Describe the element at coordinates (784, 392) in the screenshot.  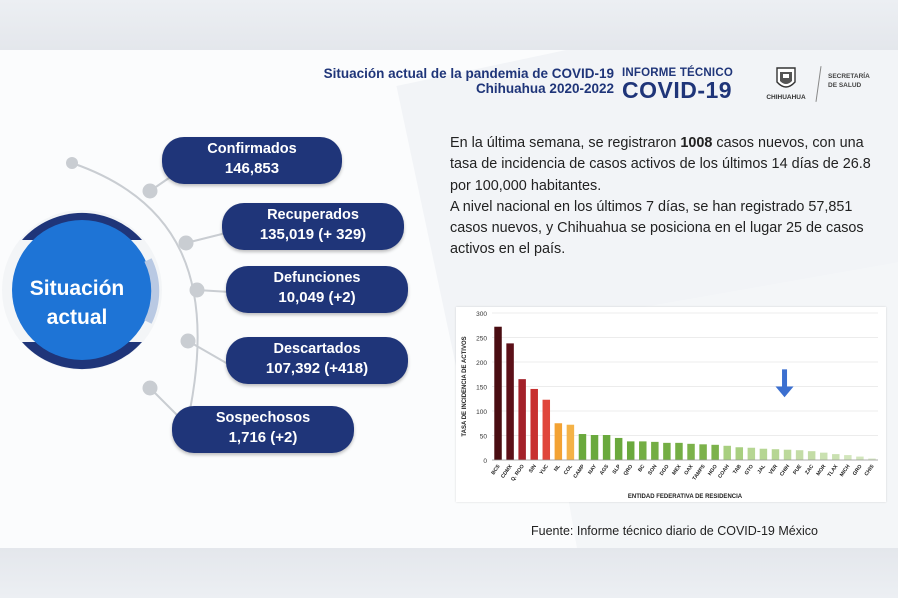
I see `highlight-arrow-icon` at that location.